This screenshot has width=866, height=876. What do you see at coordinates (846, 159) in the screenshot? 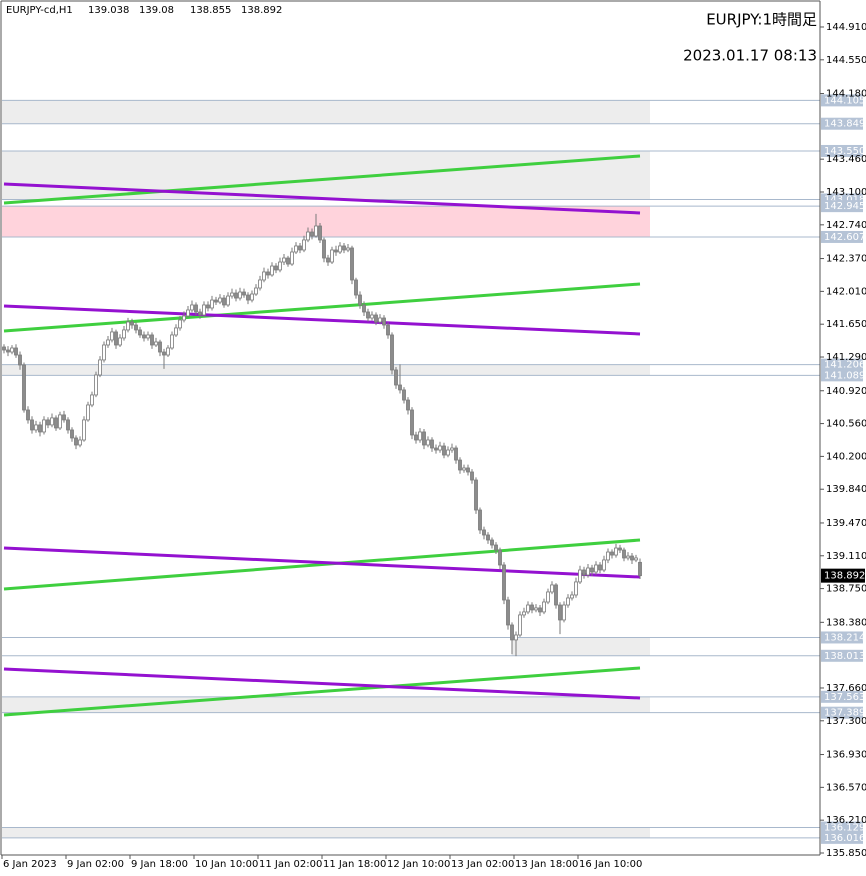
I see `y-tick-label: 143.460` at bounding box center [846, 159].